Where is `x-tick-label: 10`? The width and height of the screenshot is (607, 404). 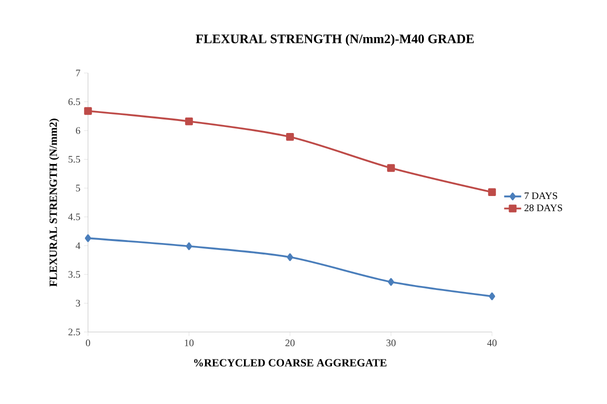 x-tick-label: 10 is located at coordinates (189, 343).